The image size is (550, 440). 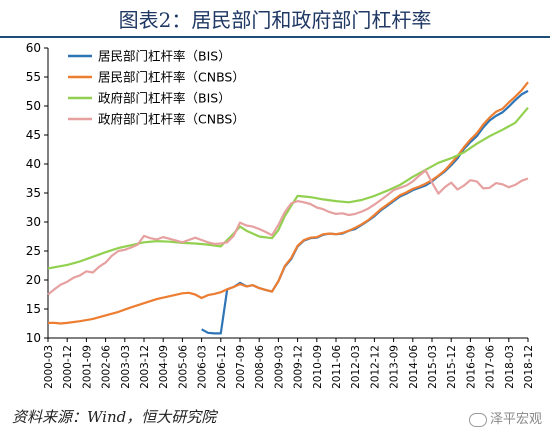 I want to click on y-axis: 10 15 20 25 30 35 40 45 50 55 60, so click(x=37, y=193).